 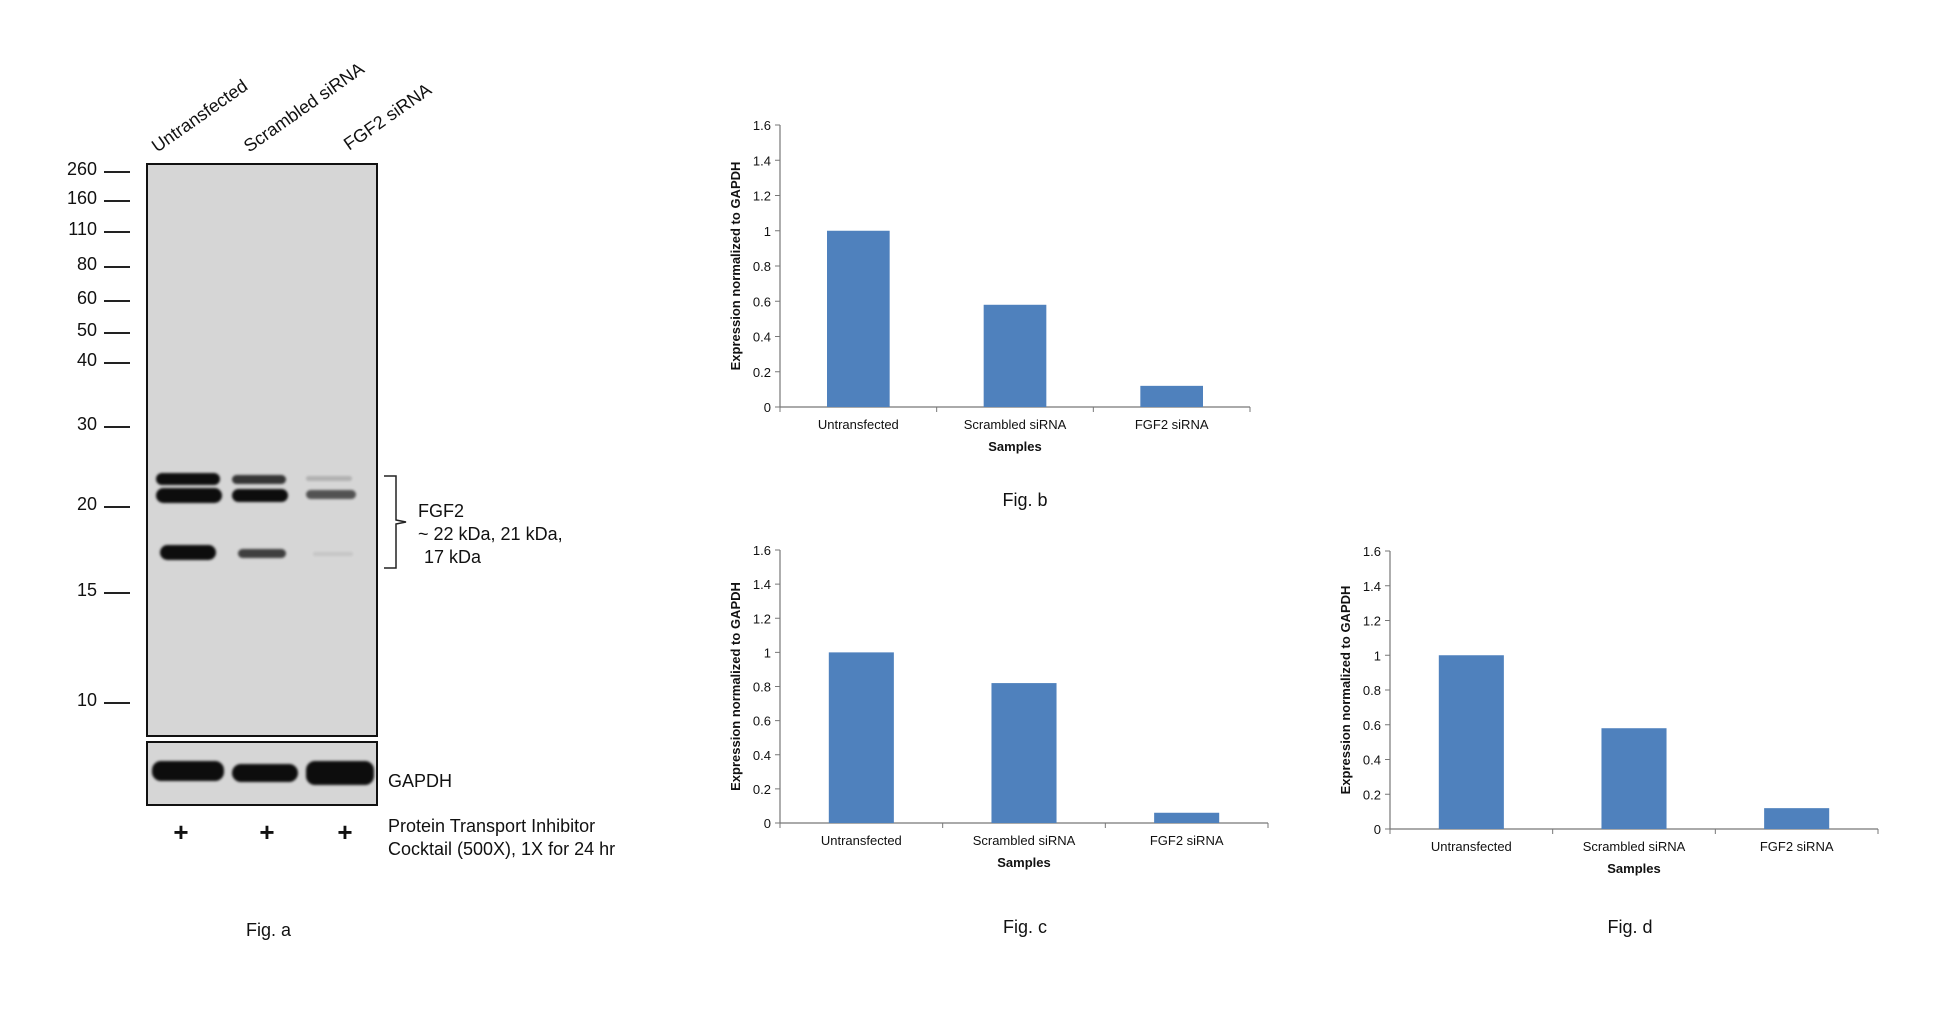 What do you see at coordinates (269, 930) in the screenshot?
I see `figure-a-caption: Fig. a` at bounding box center [269, 930].